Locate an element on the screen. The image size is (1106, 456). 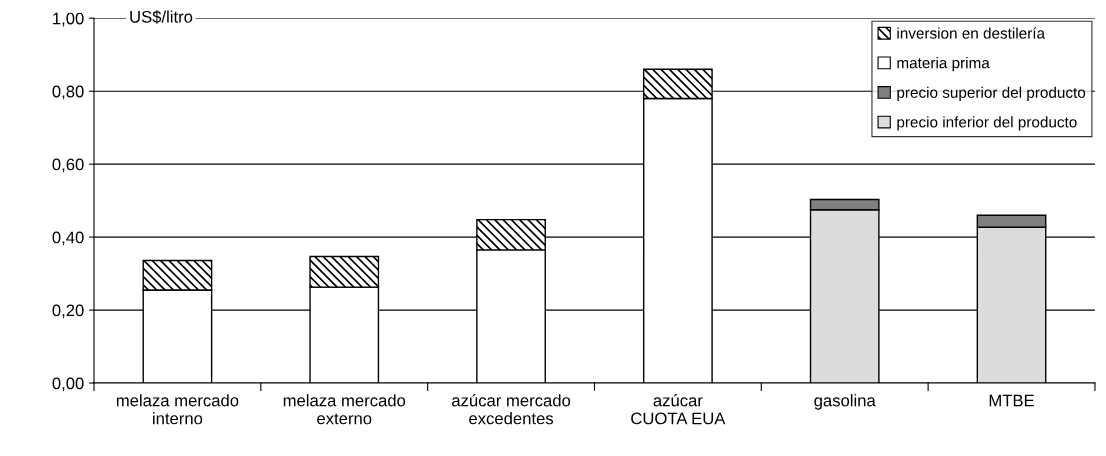
x-tick-label: azúcar CUOTA EUA is located at coordinates (678, 409).